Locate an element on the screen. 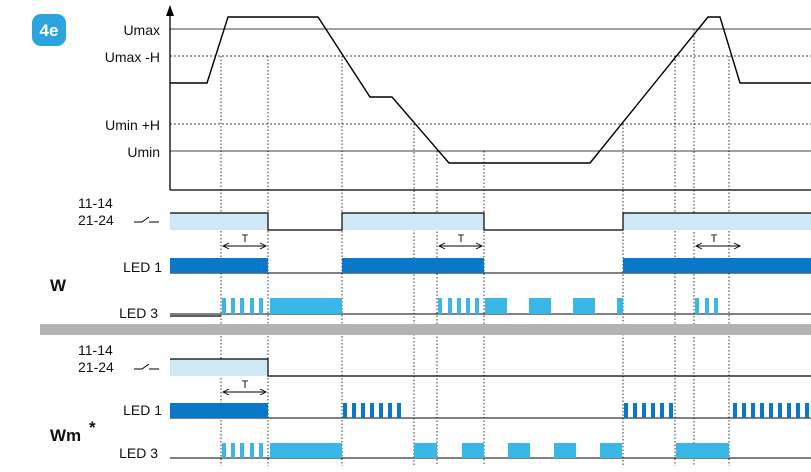 The width and height of the screenshot is (811, 472). w-led1-label: LED 1 is located at coordinates (142, 267).